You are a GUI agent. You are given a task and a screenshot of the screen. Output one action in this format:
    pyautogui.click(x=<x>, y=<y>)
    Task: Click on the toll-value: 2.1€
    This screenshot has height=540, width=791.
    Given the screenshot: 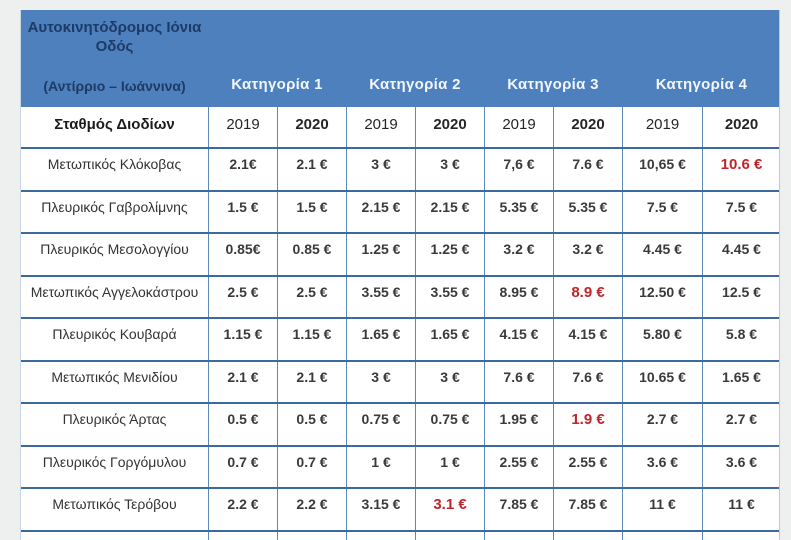 What is the action you would take?
    pyautogui.click(x=242, y=169)
    